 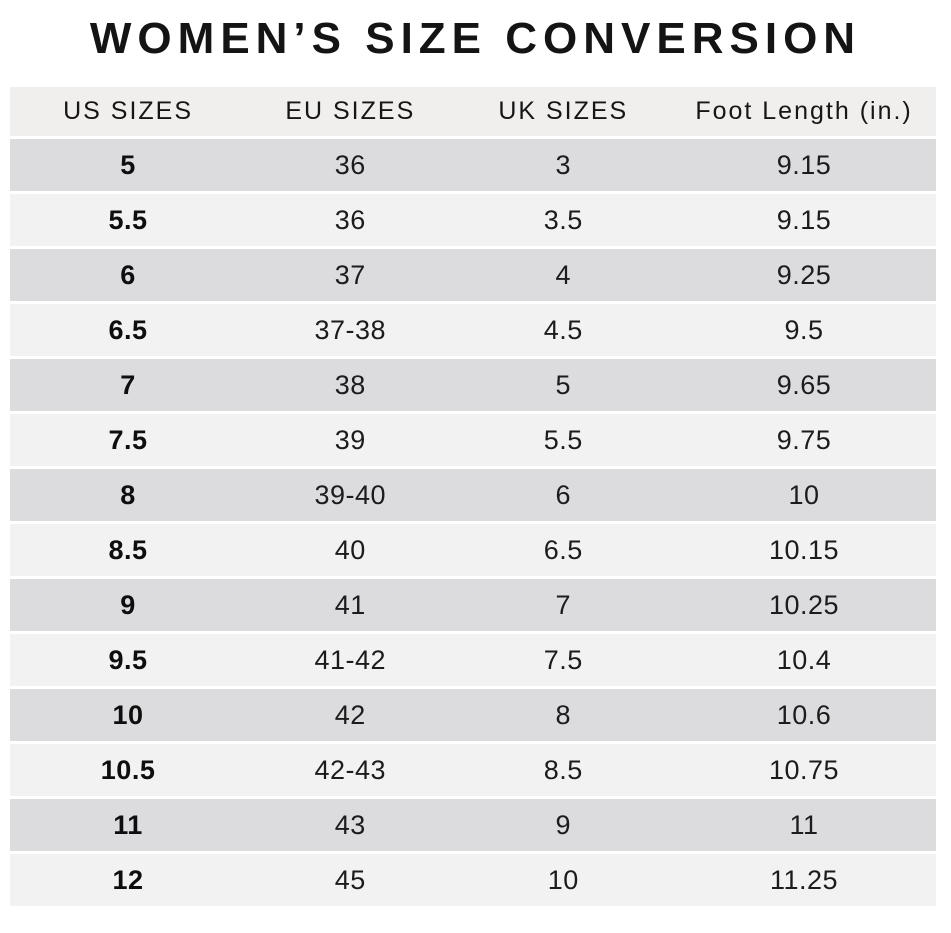 I want to click on cell-us-size: 9.5, so click(x=128, y=660).